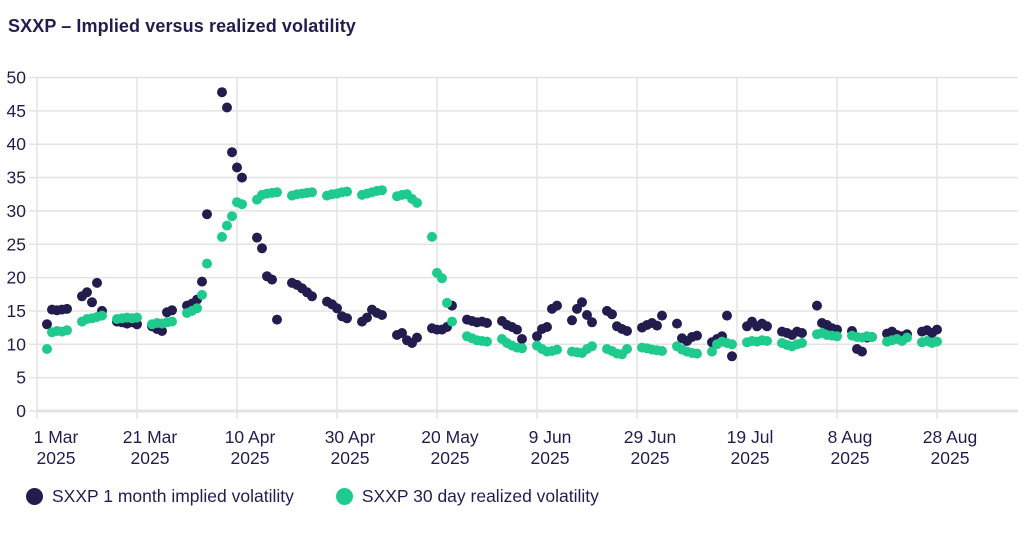 The image size is (1024, 542). I want to click on legend-item-implied: SXXP 1 month implied volatility, so click(160, 496).